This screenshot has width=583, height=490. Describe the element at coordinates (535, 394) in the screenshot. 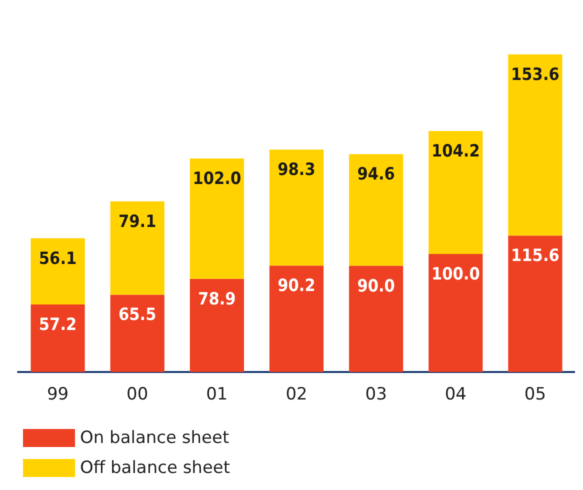

I see `x-tick-label: 05` at that location.